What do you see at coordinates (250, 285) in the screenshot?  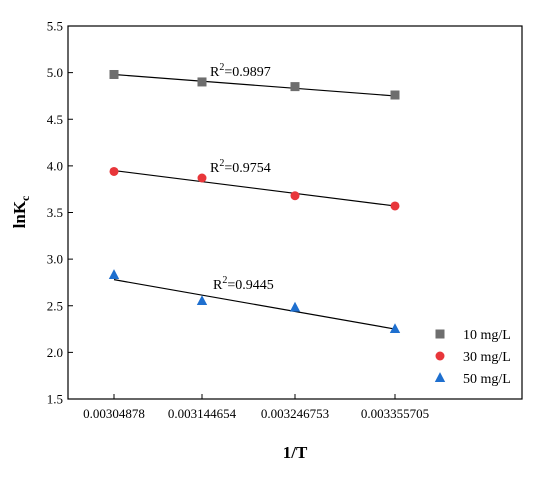 I see `r2-value: =0.9445` at bounding box center [250, 285].